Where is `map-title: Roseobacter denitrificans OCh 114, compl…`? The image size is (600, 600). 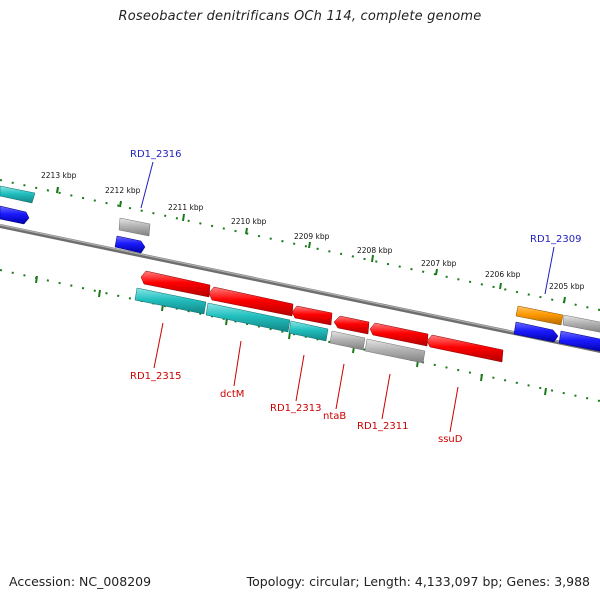
map-title: Roseobacter denitrificans OCh 114, compl… is located at coordinates (300, 16).